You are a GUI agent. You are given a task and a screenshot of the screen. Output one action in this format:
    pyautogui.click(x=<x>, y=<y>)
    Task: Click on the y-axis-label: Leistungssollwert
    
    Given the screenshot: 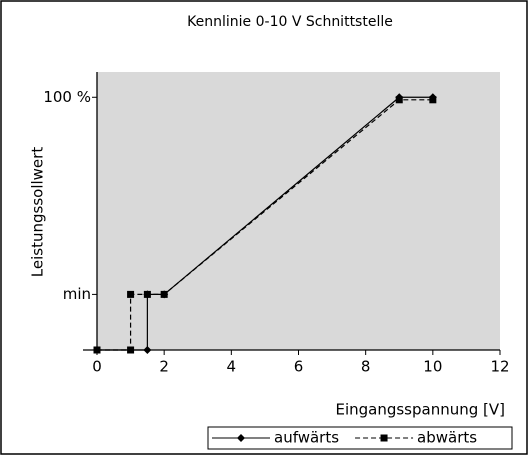 What is the action you would take?
    pyautogui.click(x=38, y=212)
    